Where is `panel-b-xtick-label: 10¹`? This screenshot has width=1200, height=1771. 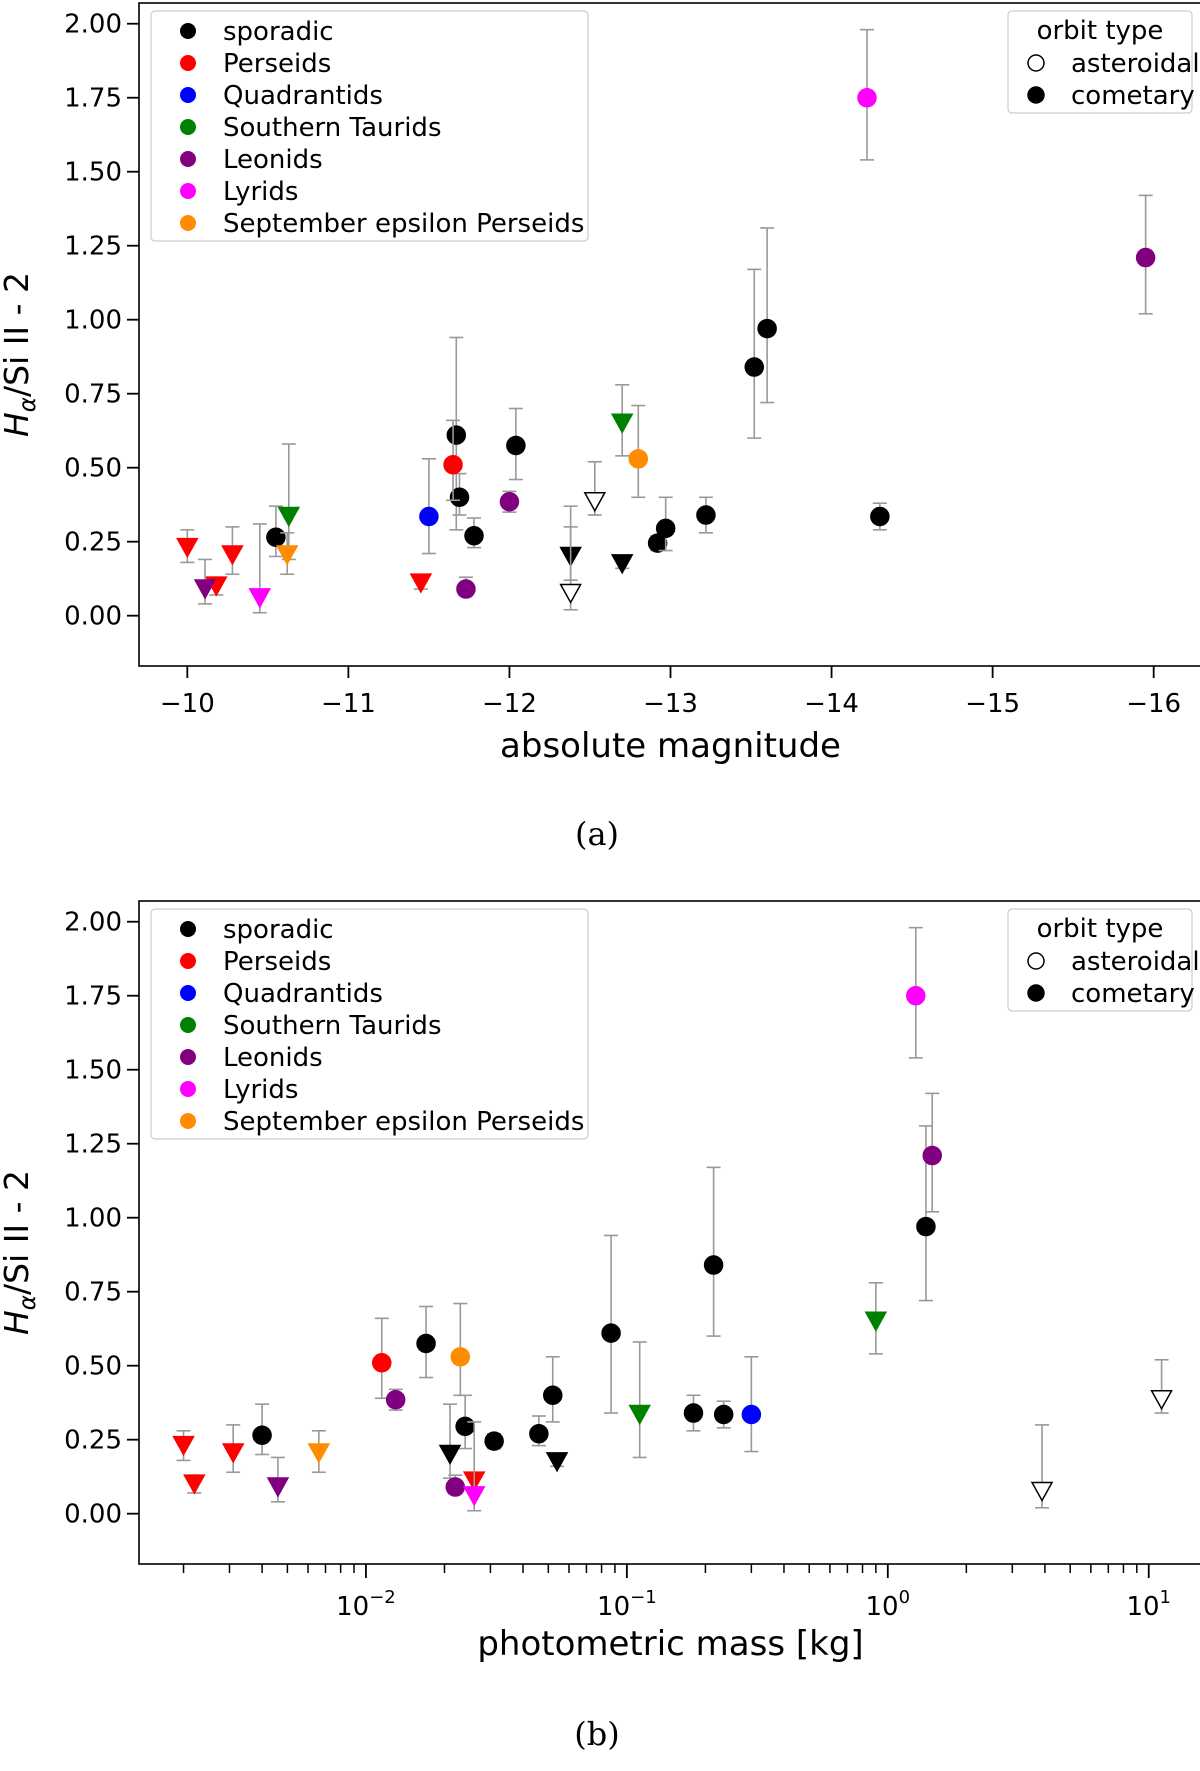 panel-b-xtick-label: 10¹ is located at coordinates (1148, 1604).